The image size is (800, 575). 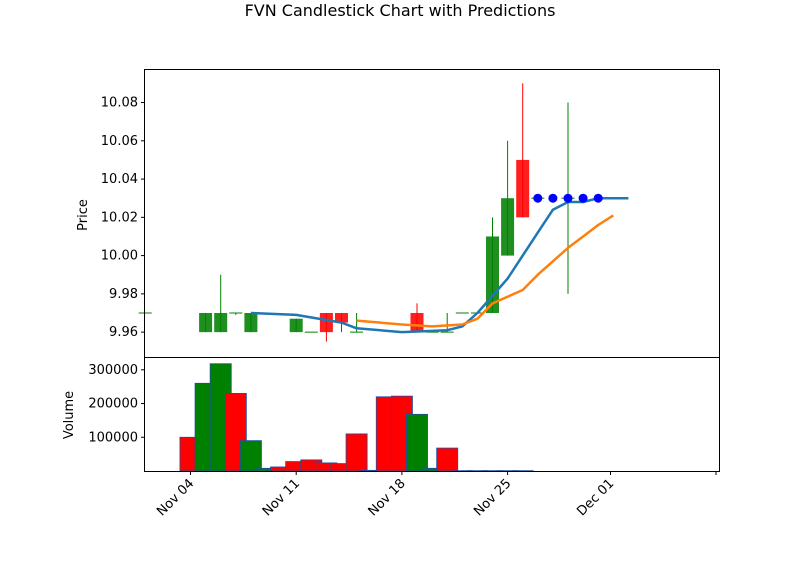 I want to click on price-y-tick-label: 10.08, so click(x=119, y=103).